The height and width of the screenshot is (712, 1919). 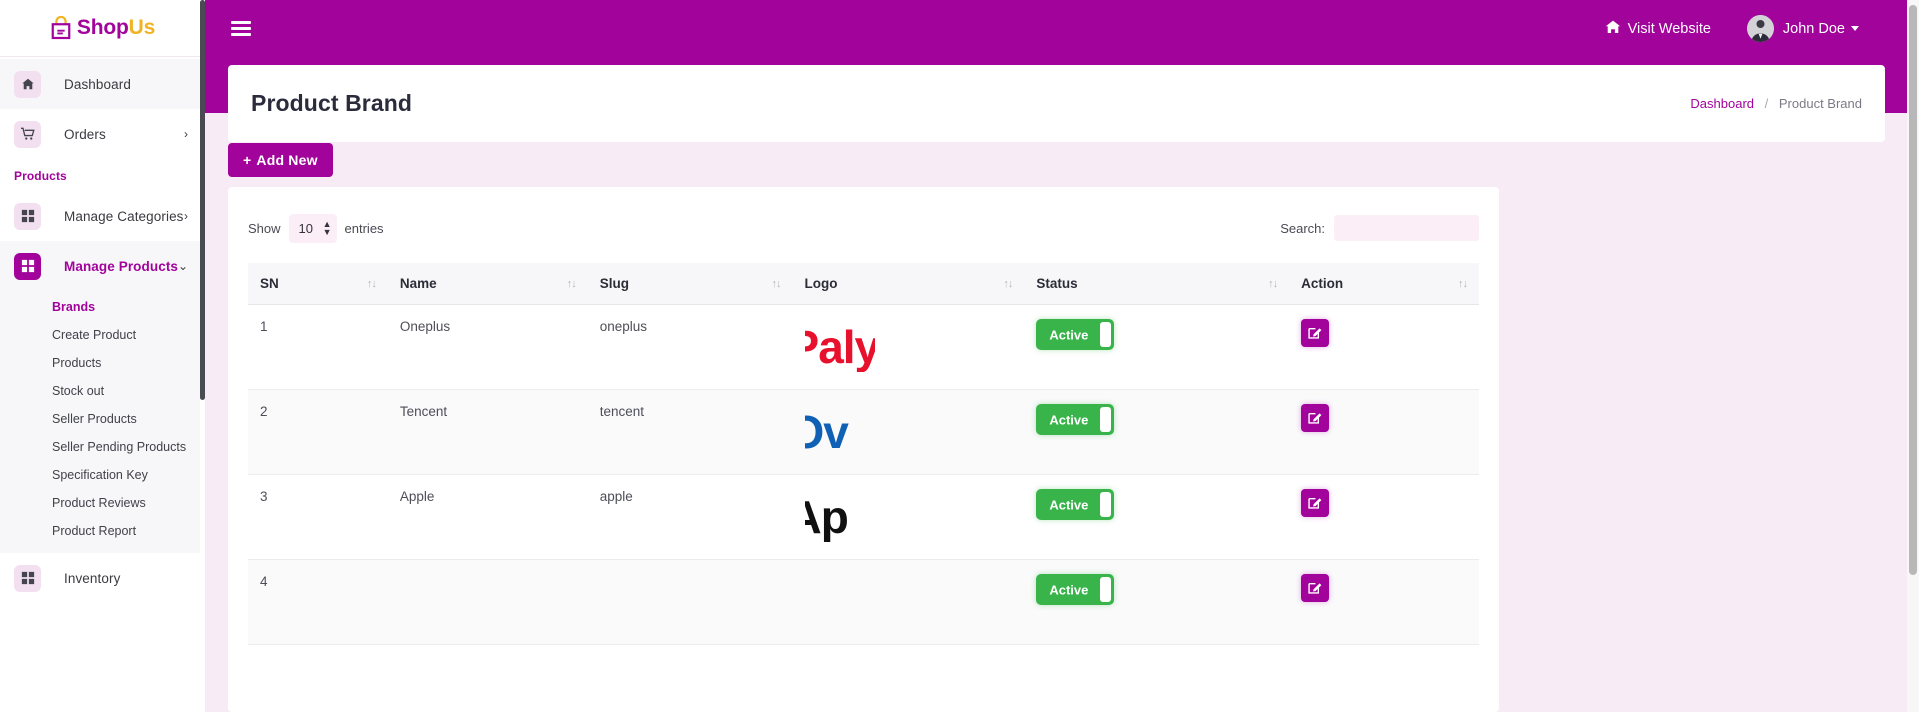 What do you see at coordinates (61, 27) in the screenshot?
I see `shopping-bag-icon` at bounding box center [61, 27].